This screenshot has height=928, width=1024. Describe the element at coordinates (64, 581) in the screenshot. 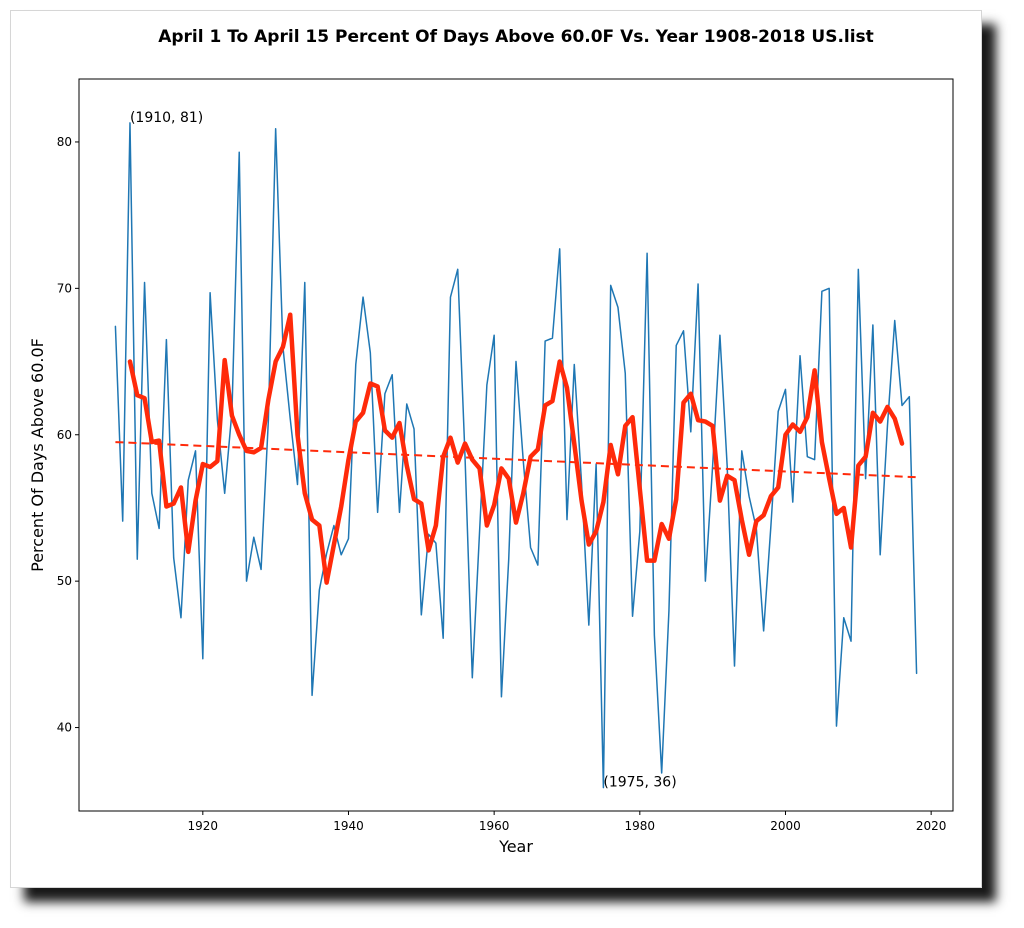

I see `y-tick-label: 50` at that location.